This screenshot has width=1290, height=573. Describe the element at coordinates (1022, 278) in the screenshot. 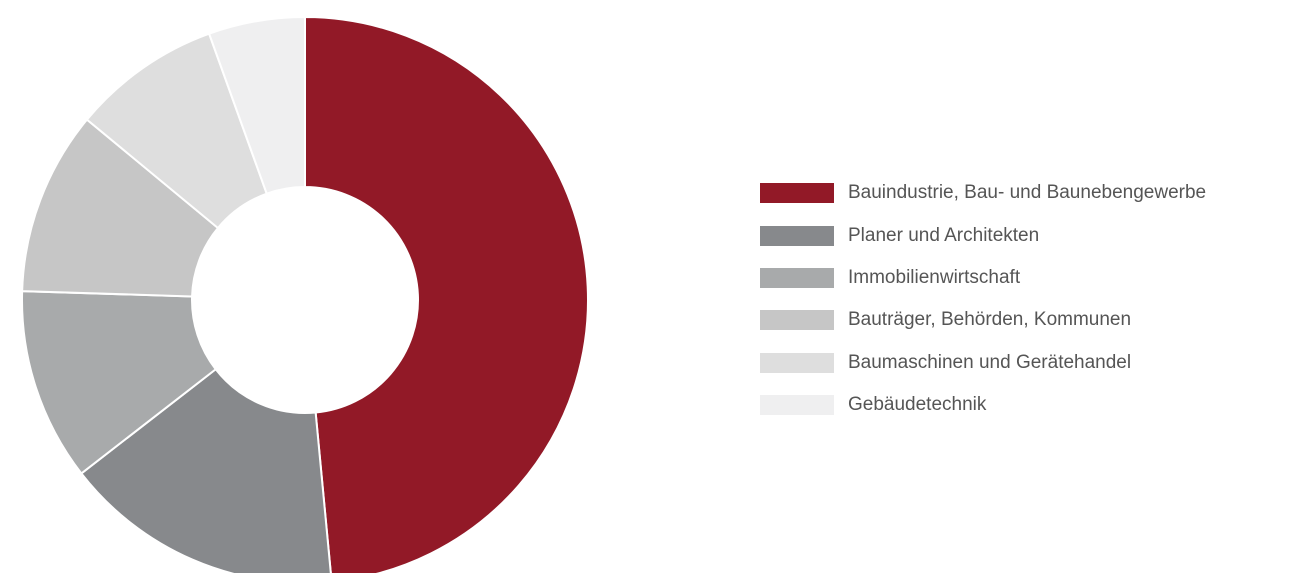

I see `legend-item: Immobilienwirtschaft` at that location.